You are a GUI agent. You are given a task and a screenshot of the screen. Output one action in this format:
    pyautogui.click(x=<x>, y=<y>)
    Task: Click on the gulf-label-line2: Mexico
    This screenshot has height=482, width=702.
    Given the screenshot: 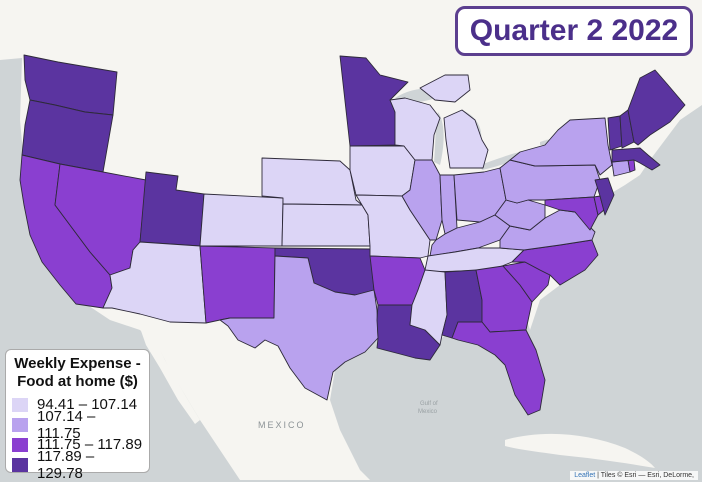 What is the action you would take?
    pyautogui.click(x=428, y=412)
    